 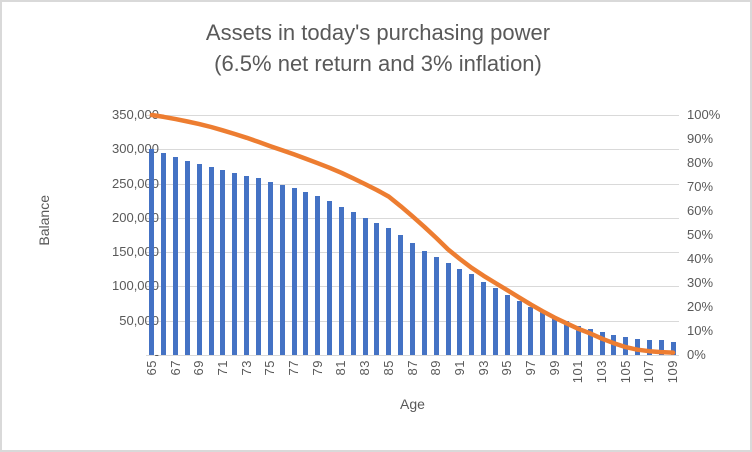 I want to click on right-axis-tick-label: 20%, so click(x=700, y=306).